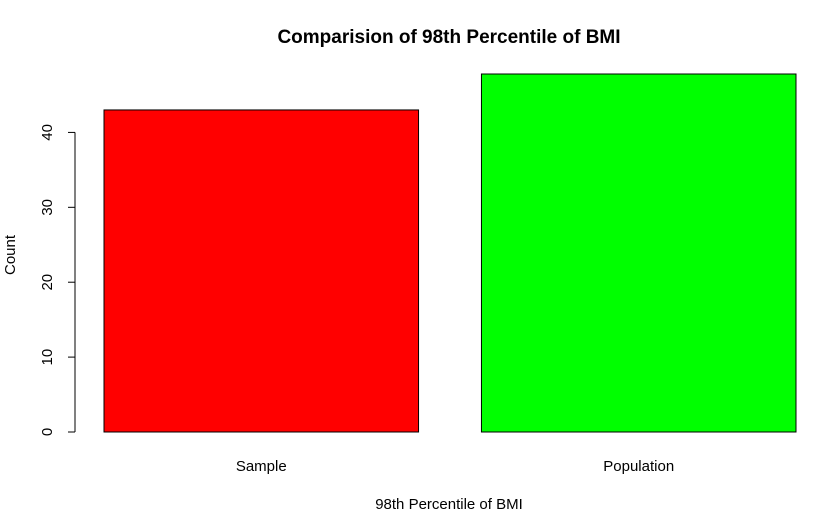  What do you see at coordinates (455, 466) in the screenshot?
I see `x-tick-labels: Sample Population` at bounding box center [455, 466].